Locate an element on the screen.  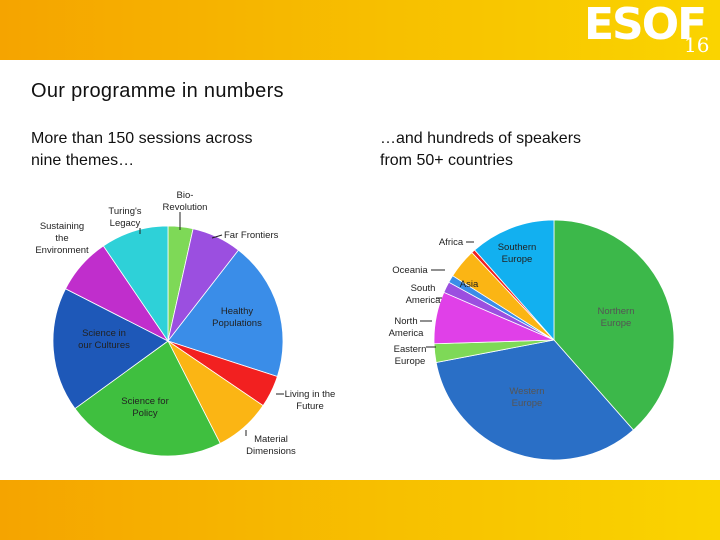
slice-label-western-europe: Western Europe is located at coordinates (526, 397).